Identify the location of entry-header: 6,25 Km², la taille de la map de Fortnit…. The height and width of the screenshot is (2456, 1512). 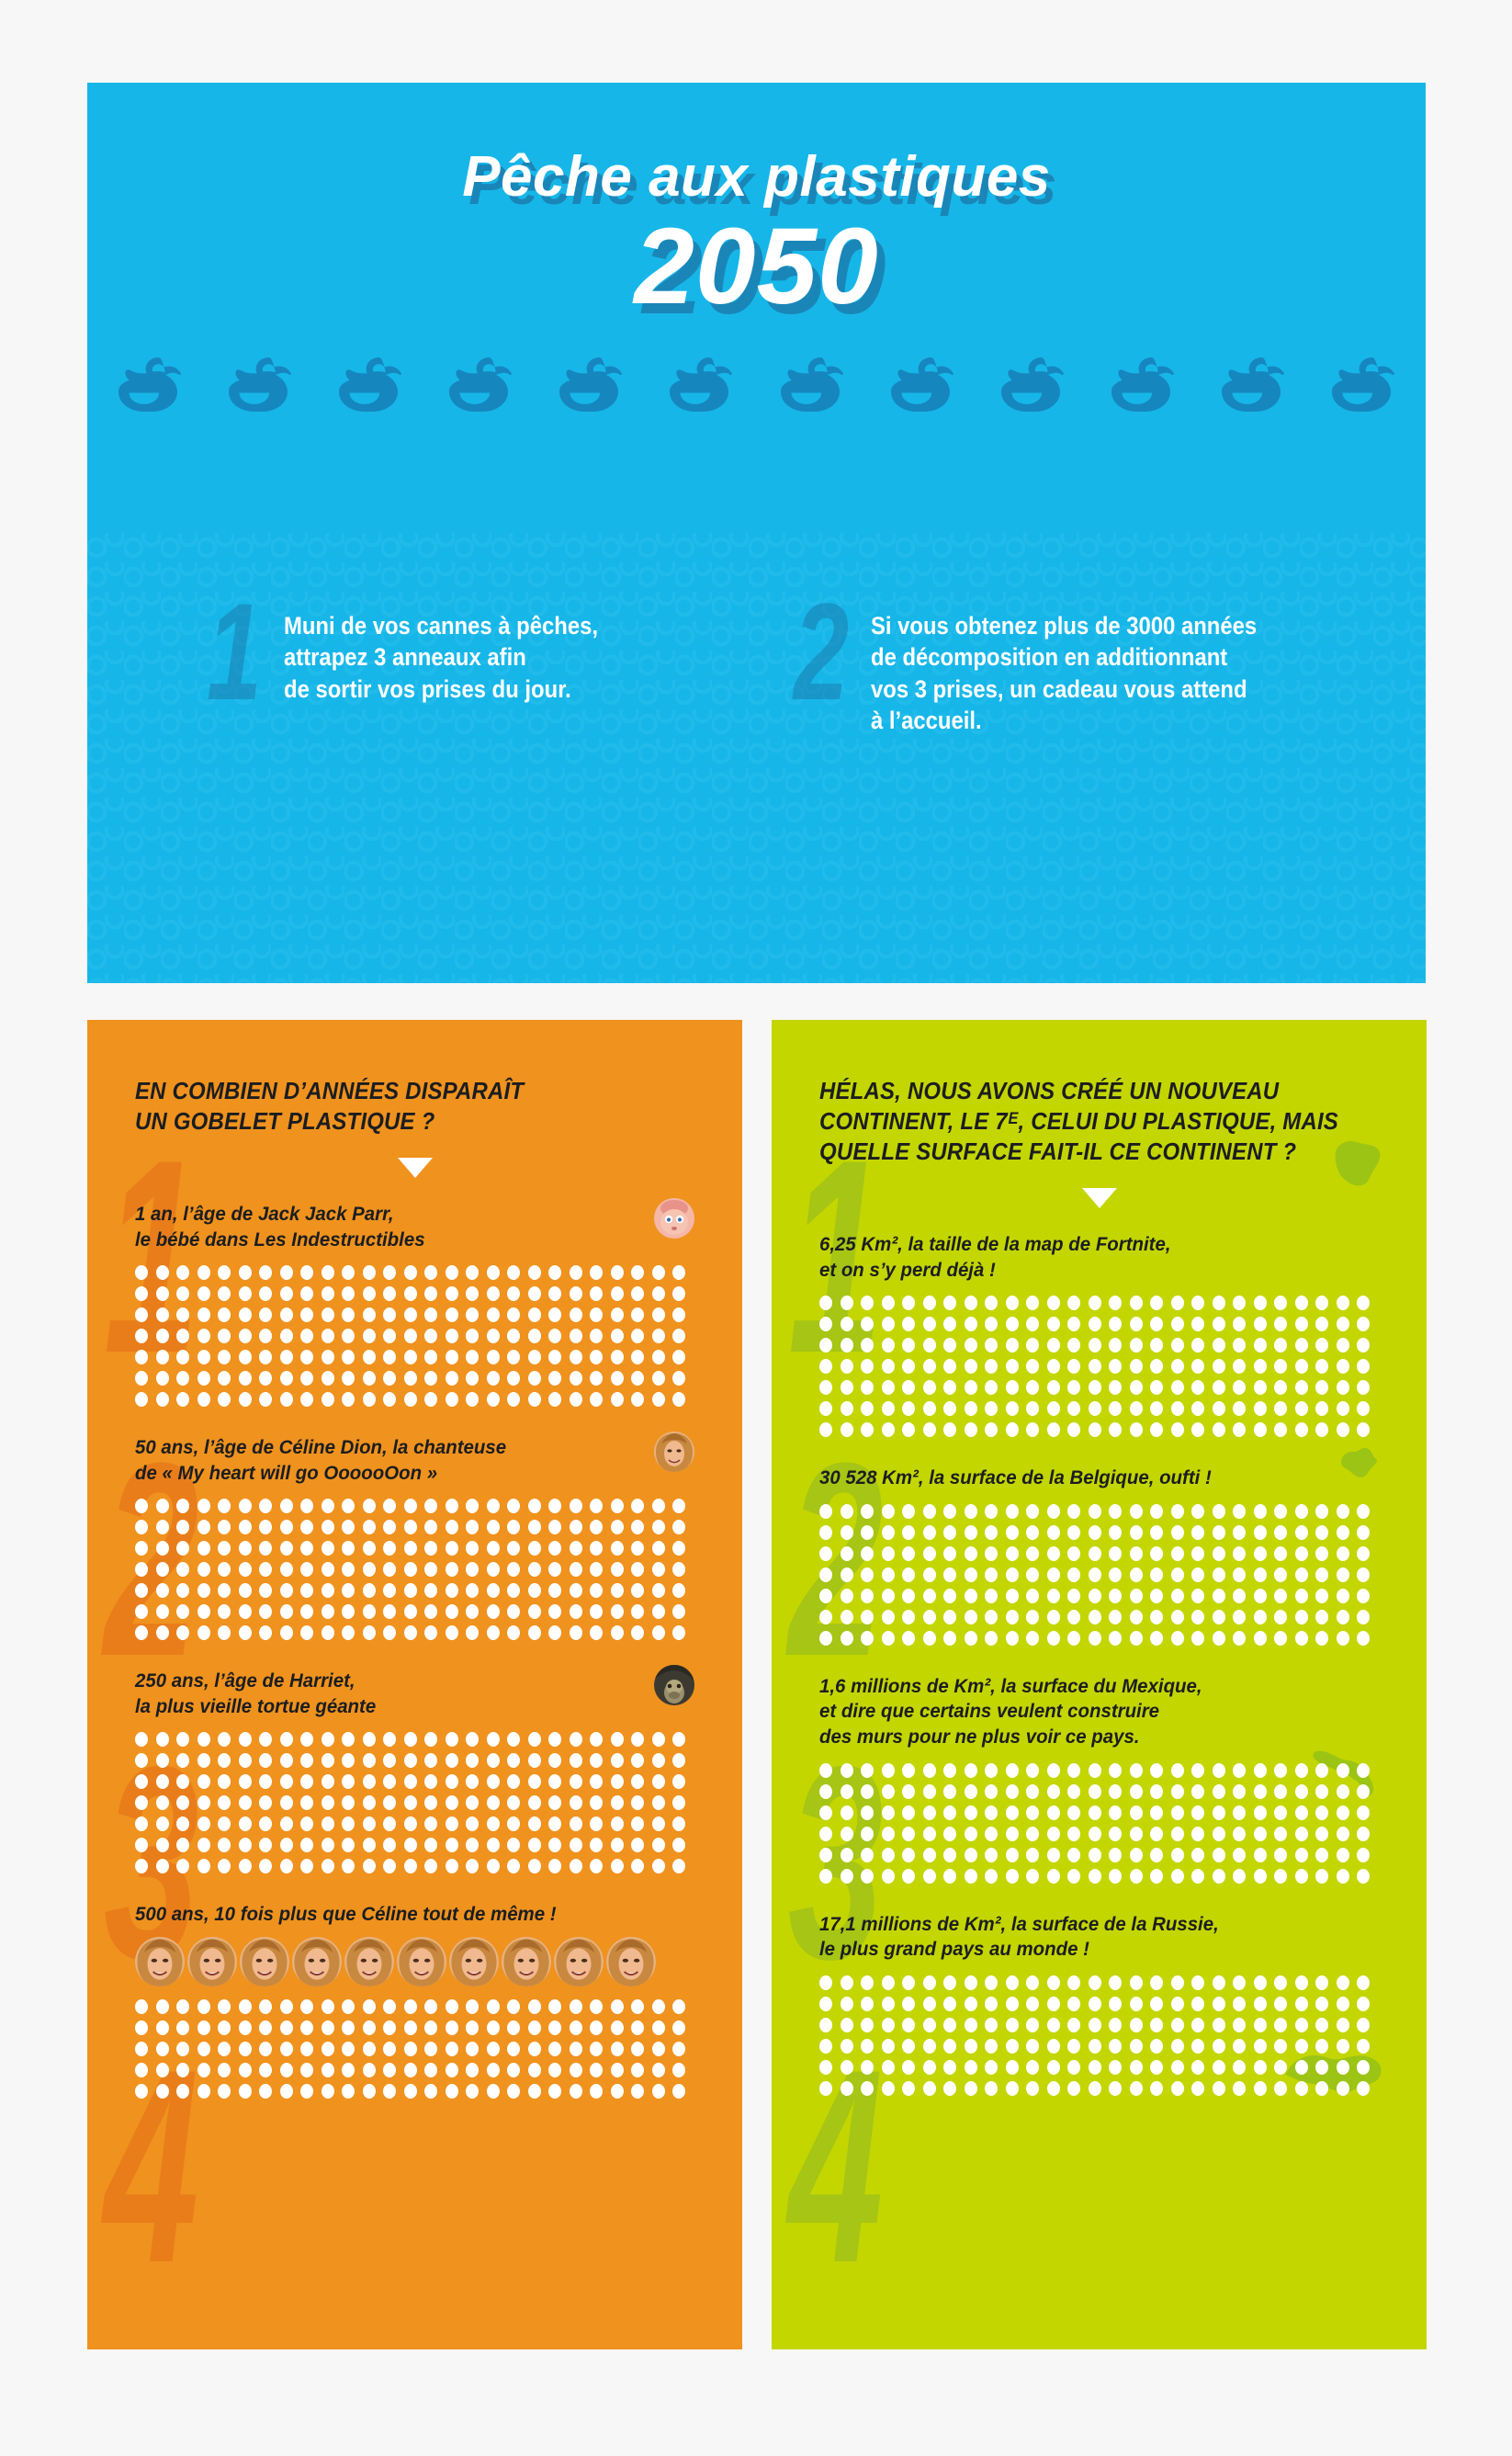
(1099, 1258).